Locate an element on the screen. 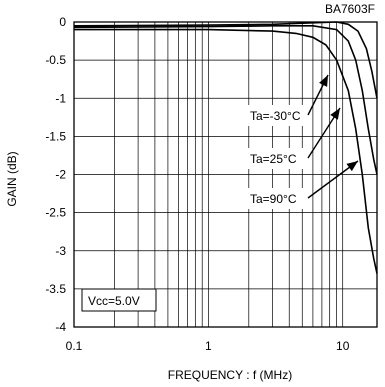  series-label: Ta=-30°C is located at coordinates (275, 116).